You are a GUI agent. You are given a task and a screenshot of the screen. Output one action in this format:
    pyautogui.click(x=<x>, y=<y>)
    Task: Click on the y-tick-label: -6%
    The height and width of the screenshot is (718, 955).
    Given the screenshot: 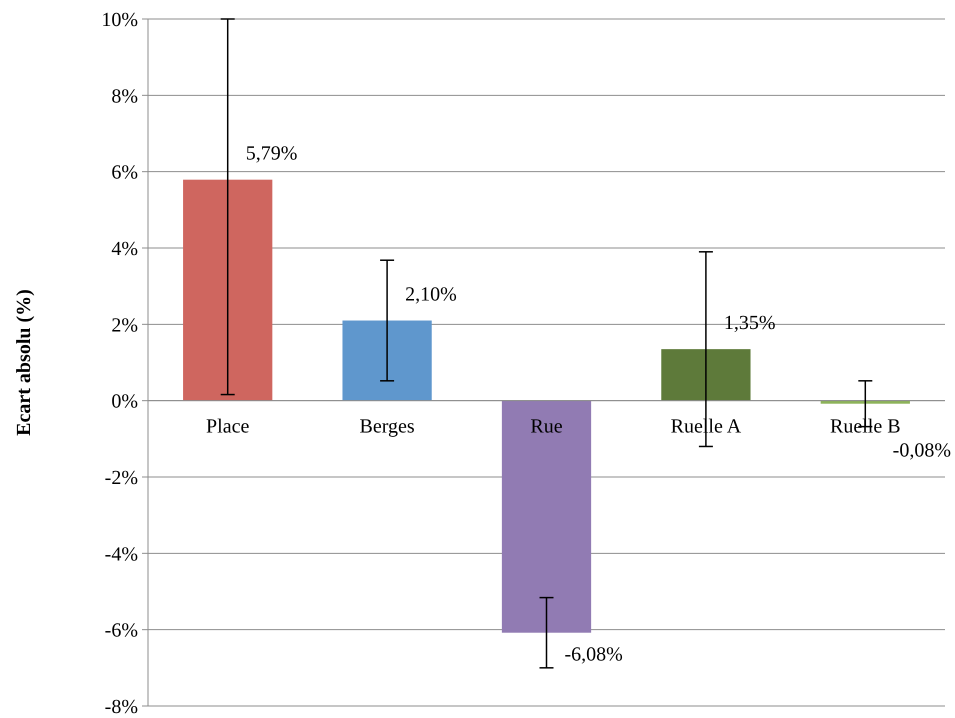 What is the action you would take?
    pyautogui.click(x=121, y=631)
    